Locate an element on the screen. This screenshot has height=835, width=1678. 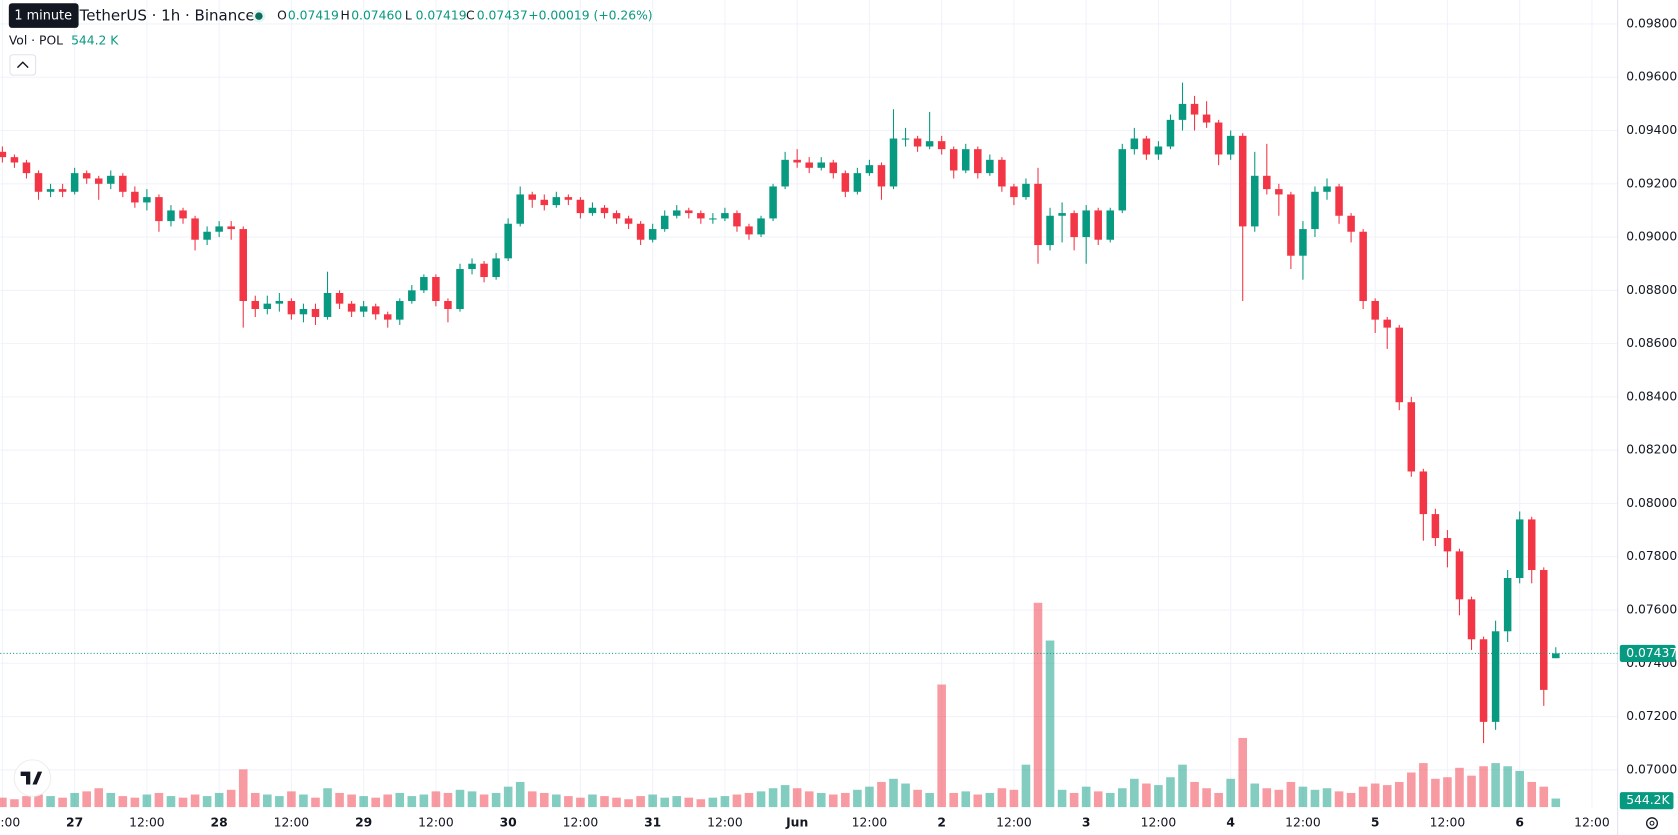
x-tick-label: 31 is located at coordinates (652, 823).